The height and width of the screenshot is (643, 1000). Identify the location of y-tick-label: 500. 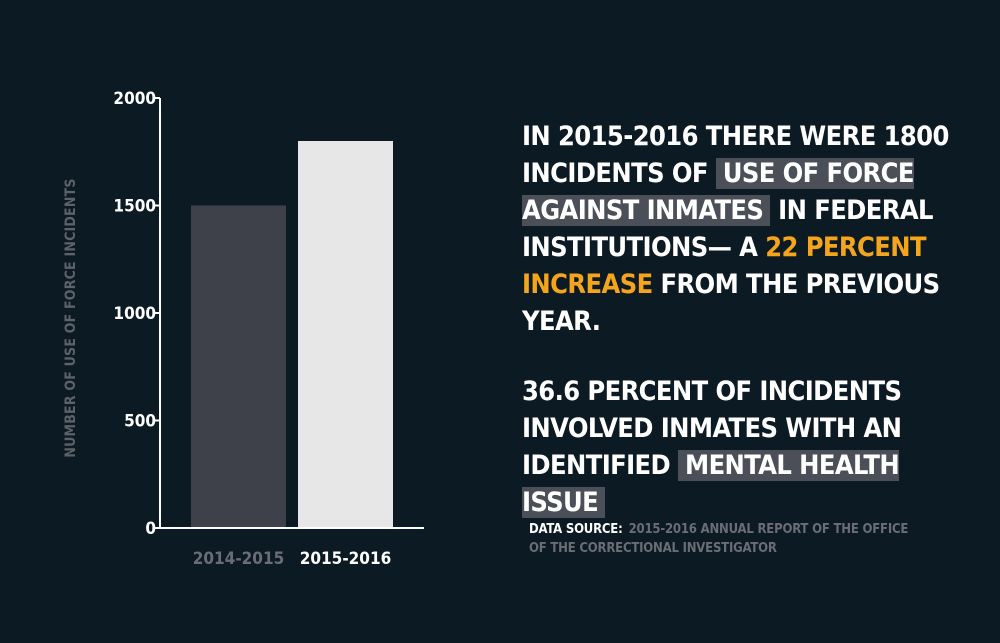
(140, 422).